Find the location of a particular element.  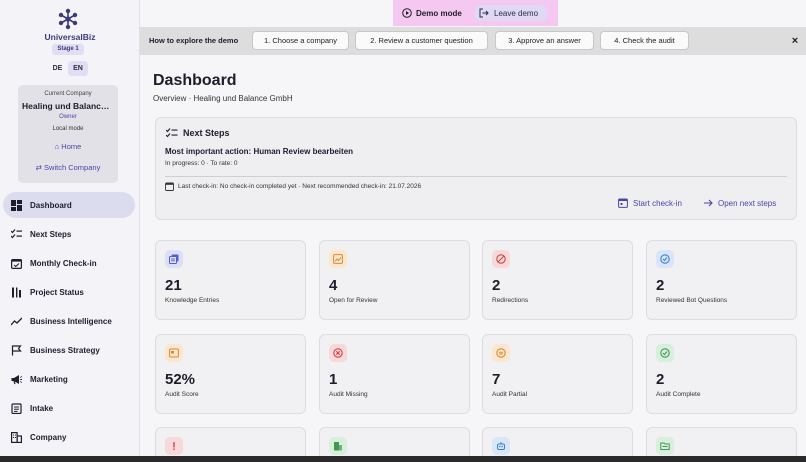

explore-title: How to explore the demo is located at coordinates (194, 40).